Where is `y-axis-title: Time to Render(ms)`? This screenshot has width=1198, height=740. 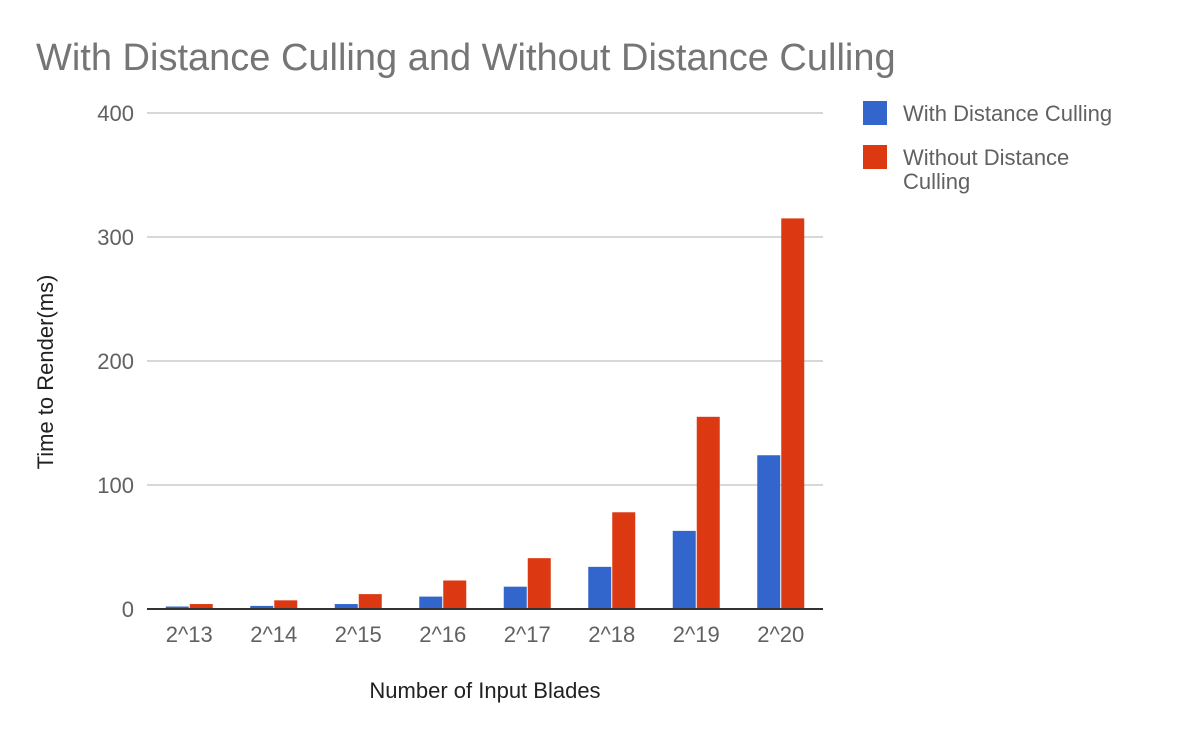 y-axis-title: Time to Render(ms) is located at coordinates (45, 372).